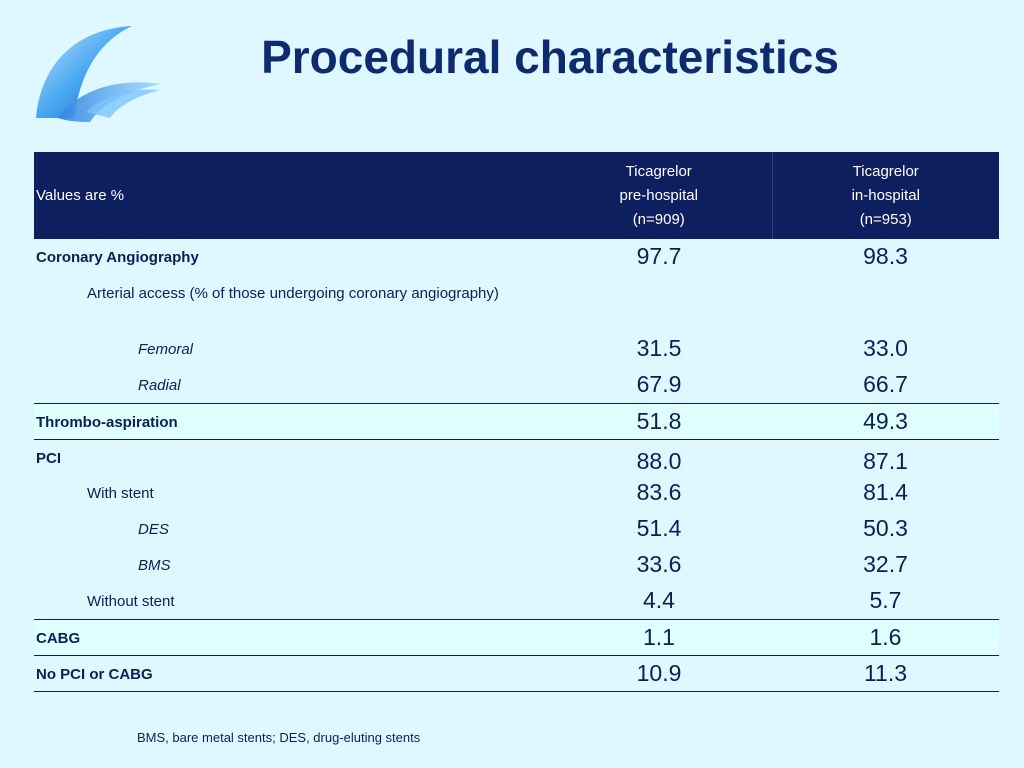 Image resolution: width=1024 pixels, height=768 pixels. I want to click on row-label: CABG, so click(290, 636).